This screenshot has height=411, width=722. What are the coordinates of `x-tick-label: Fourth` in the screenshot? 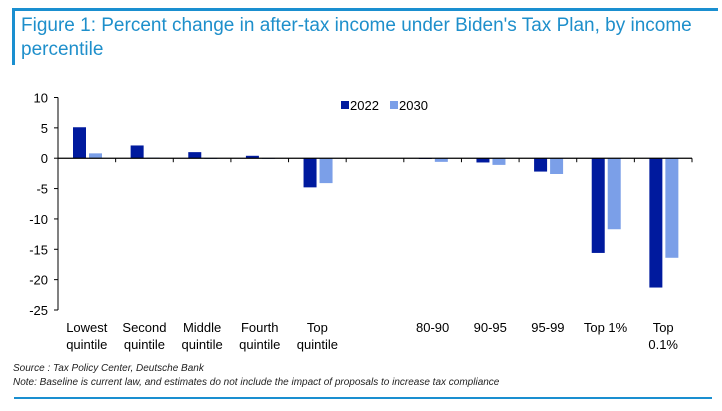 It's located at (260, 327).